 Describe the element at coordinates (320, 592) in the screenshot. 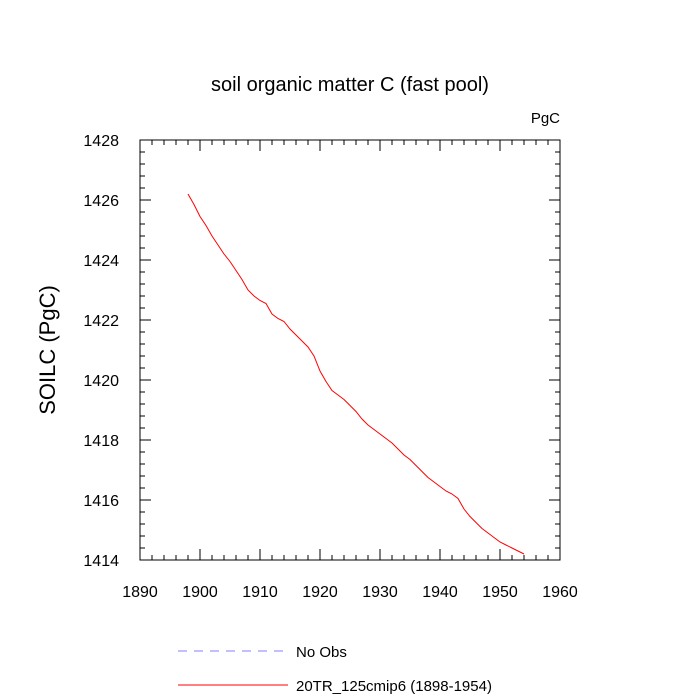

I see `x-tick-label: 1920` at that location.